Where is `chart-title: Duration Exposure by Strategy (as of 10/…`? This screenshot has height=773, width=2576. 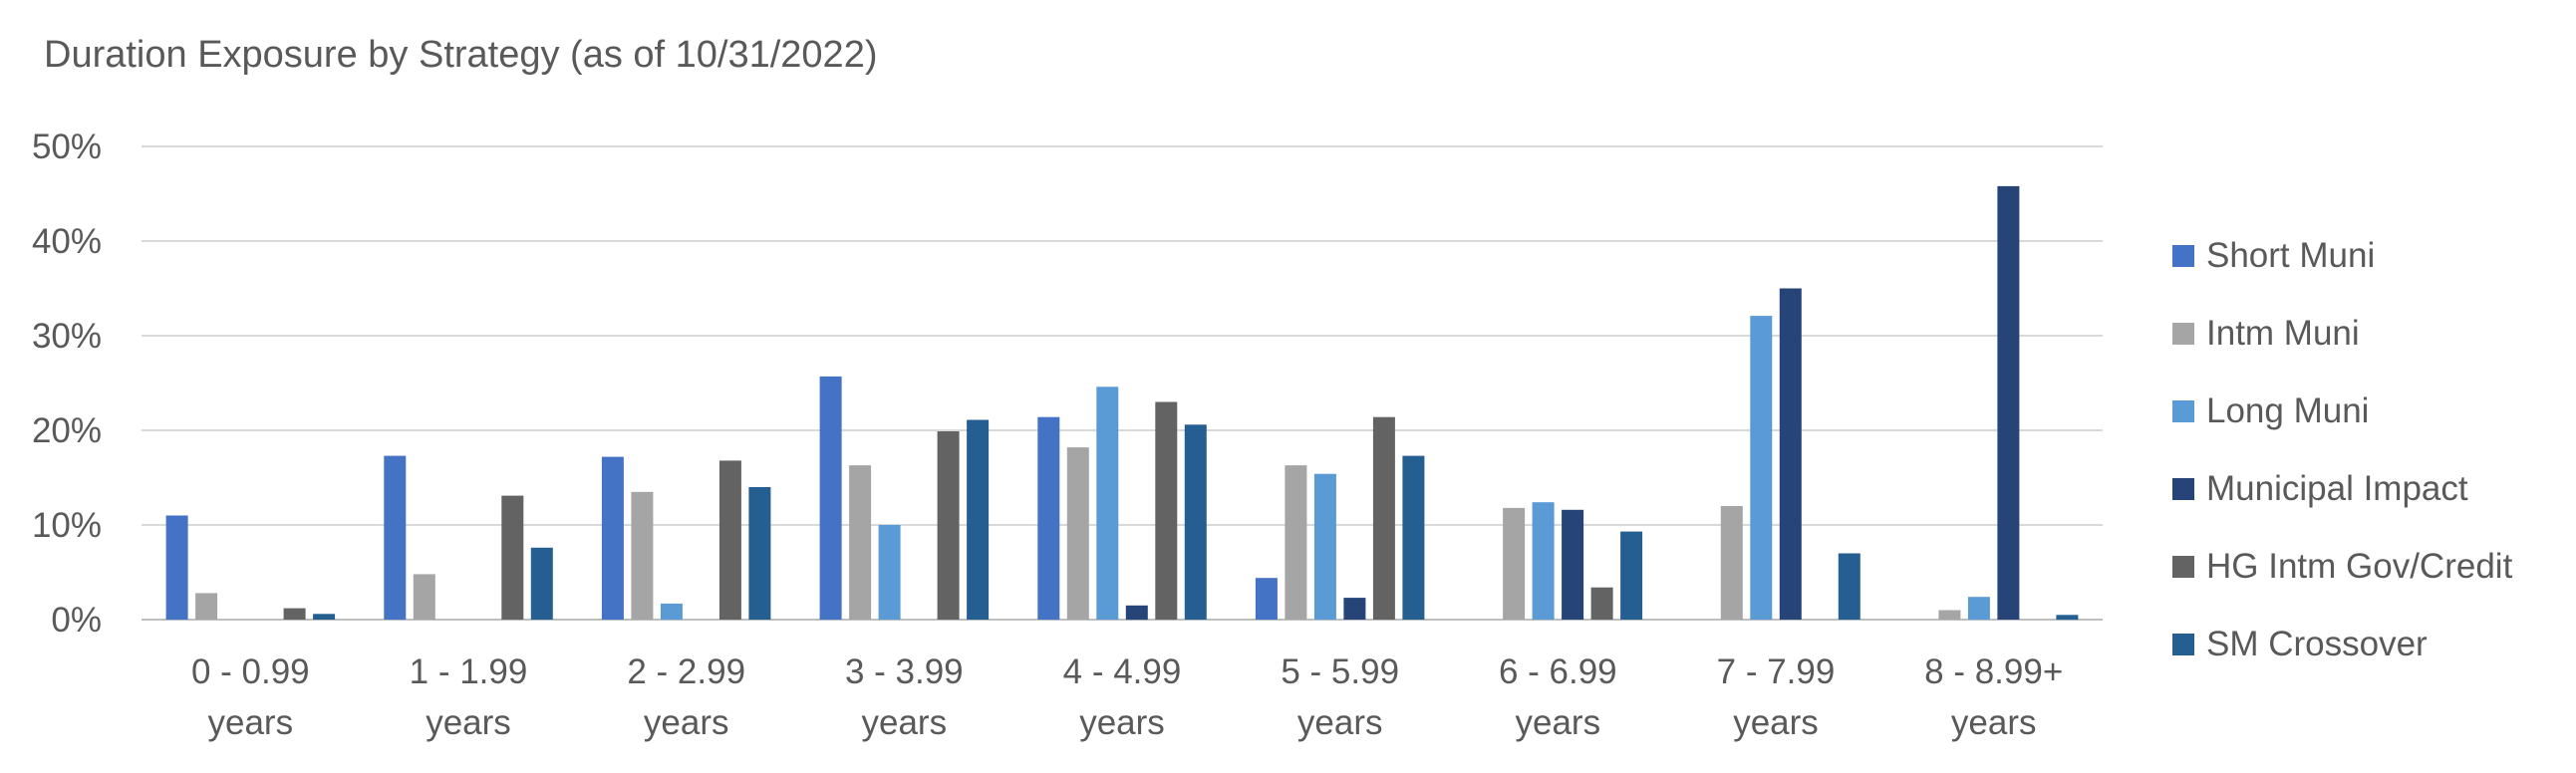 chart-title: Duration Exposure by Strategy (as of 10/… is located at coordinates (461, 55).